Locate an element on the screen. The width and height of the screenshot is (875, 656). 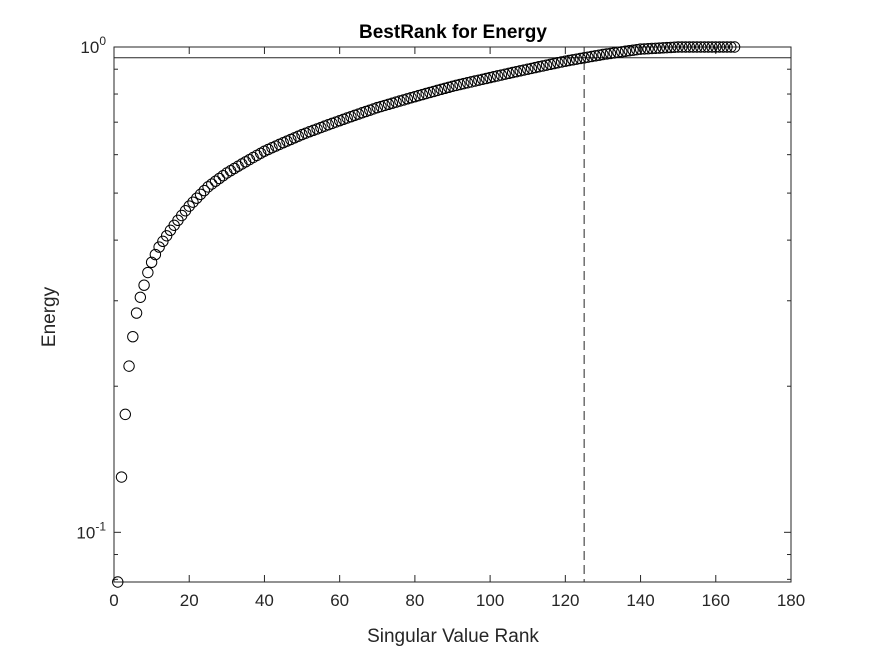
x-tick-label: 180 is located at coordinates (791, 600).